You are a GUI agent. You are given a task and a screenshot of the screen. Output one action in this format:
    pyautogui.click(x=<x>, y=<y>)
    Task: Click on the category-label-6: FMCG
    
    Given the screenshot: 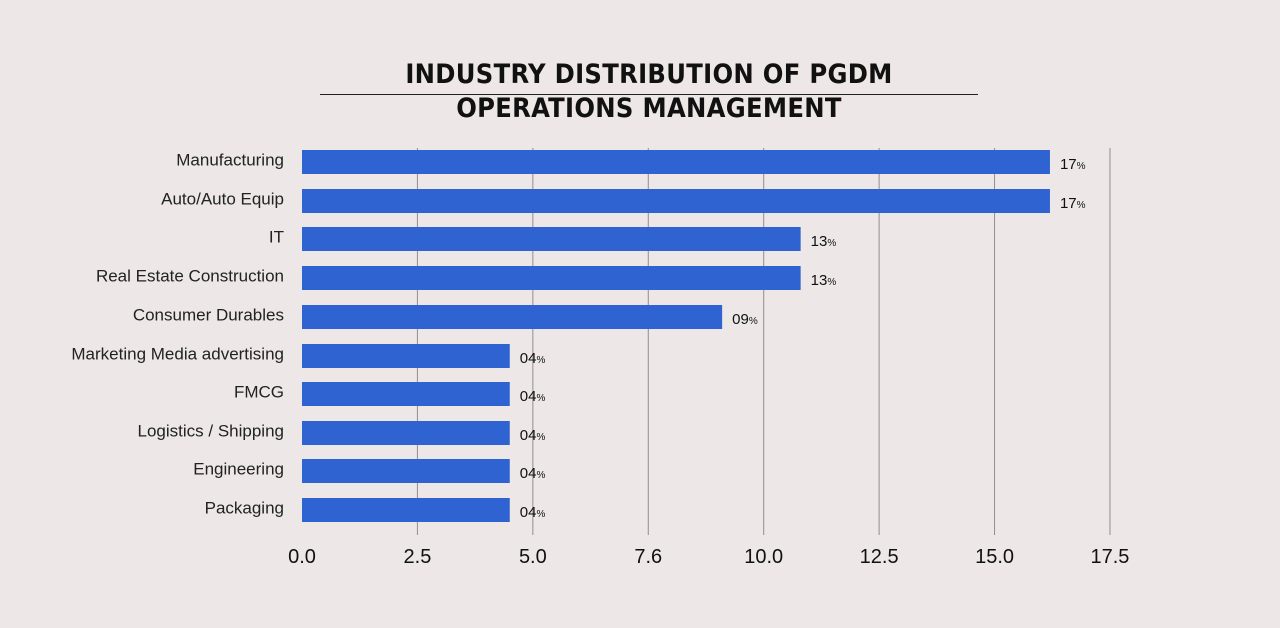 What is the action you would take?
    pyautogui.click(x=259, y=391)
    